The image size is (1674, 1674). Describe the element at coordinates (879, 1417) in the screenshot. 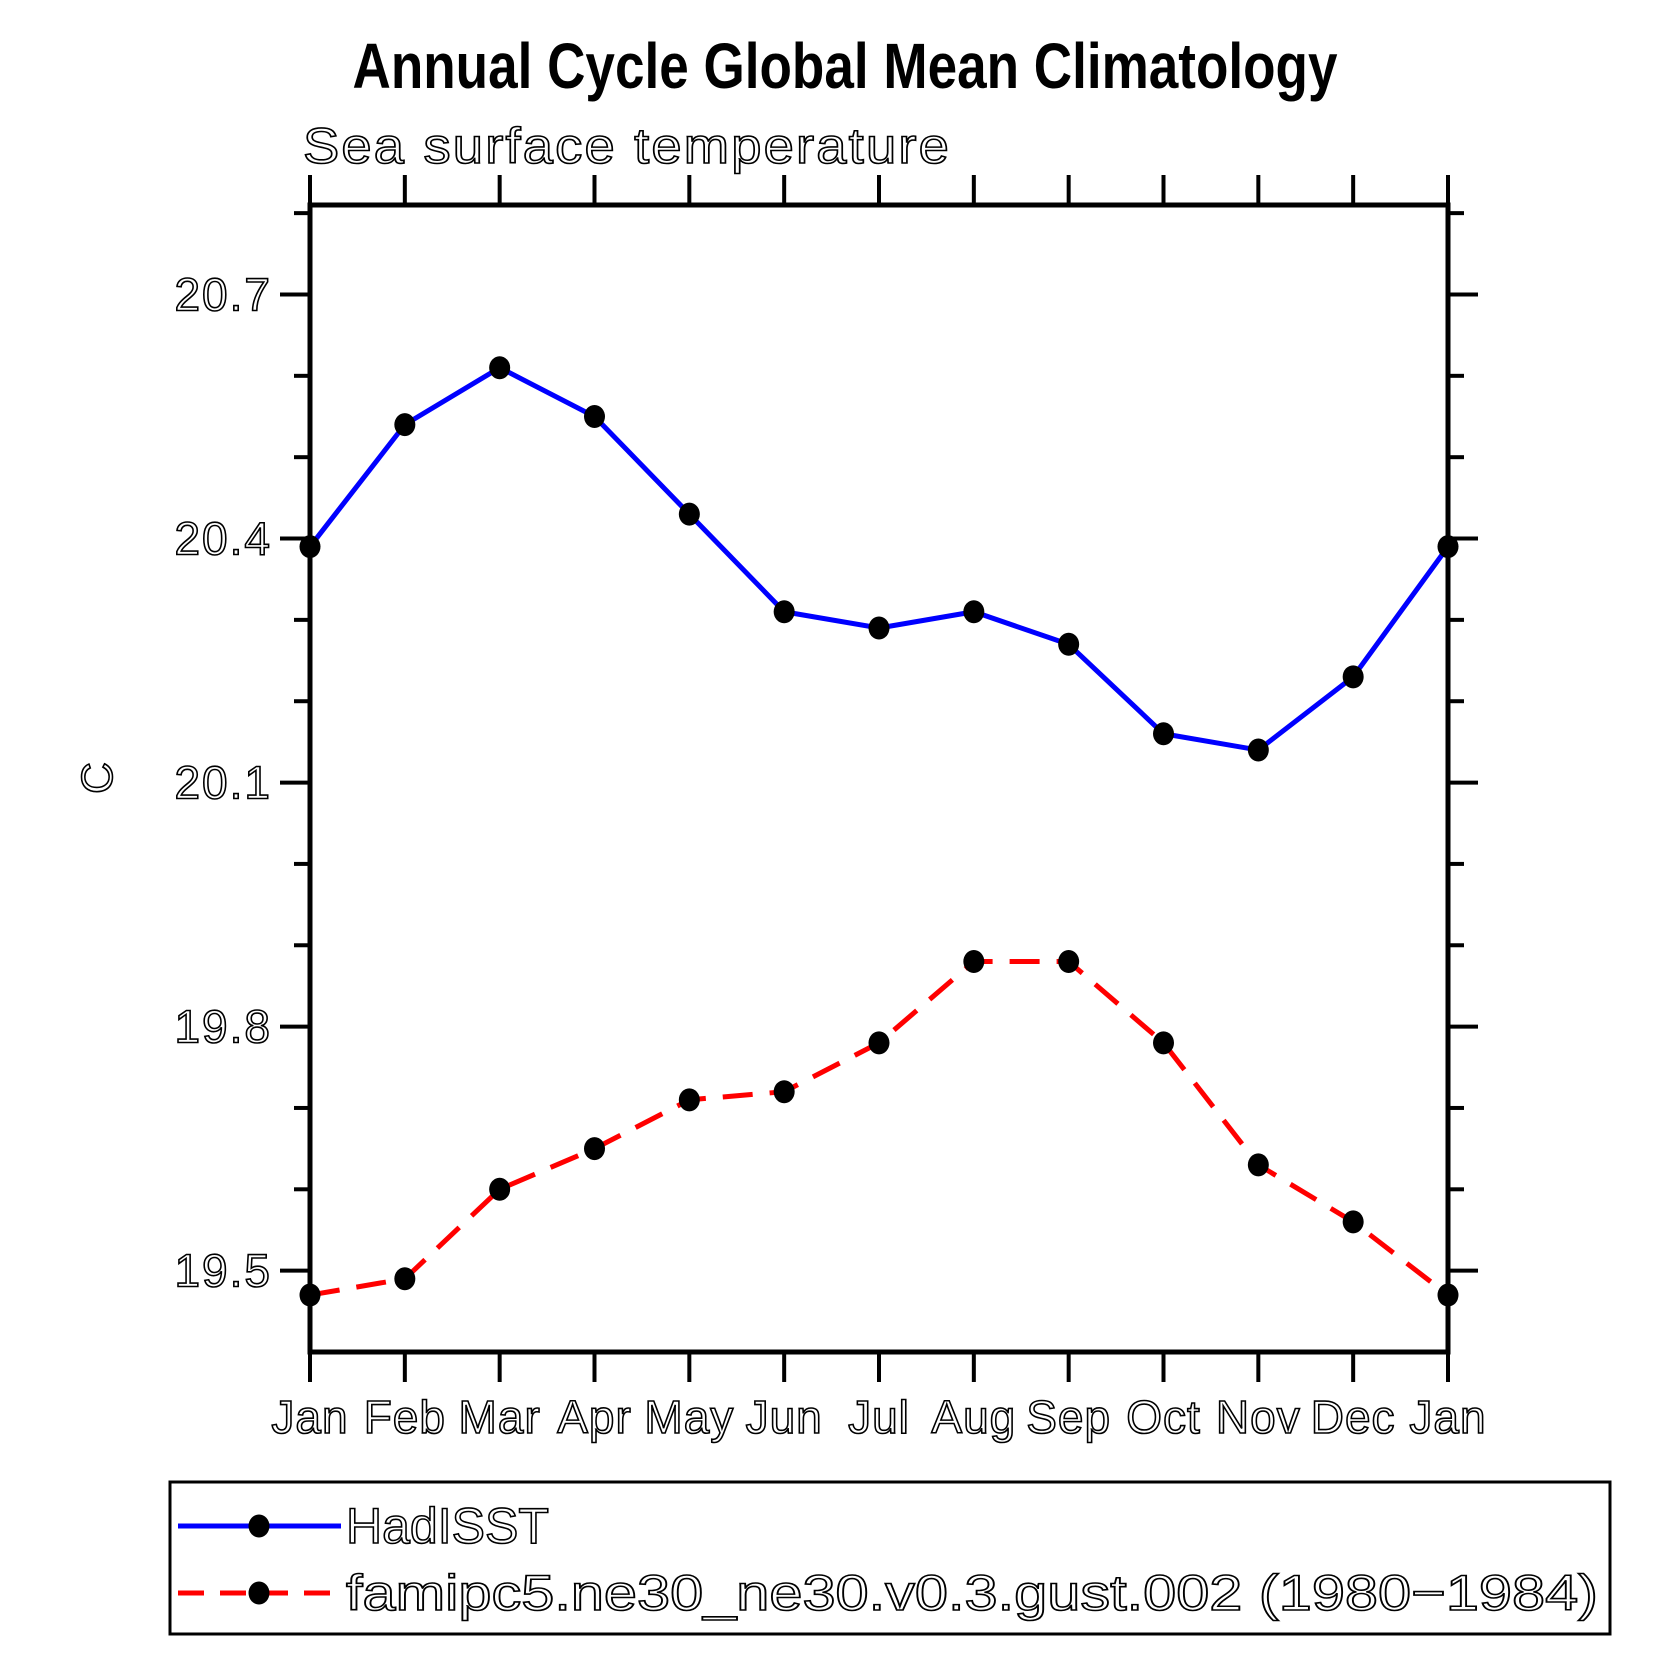

I see `x-tick-label: Jul` at that location.